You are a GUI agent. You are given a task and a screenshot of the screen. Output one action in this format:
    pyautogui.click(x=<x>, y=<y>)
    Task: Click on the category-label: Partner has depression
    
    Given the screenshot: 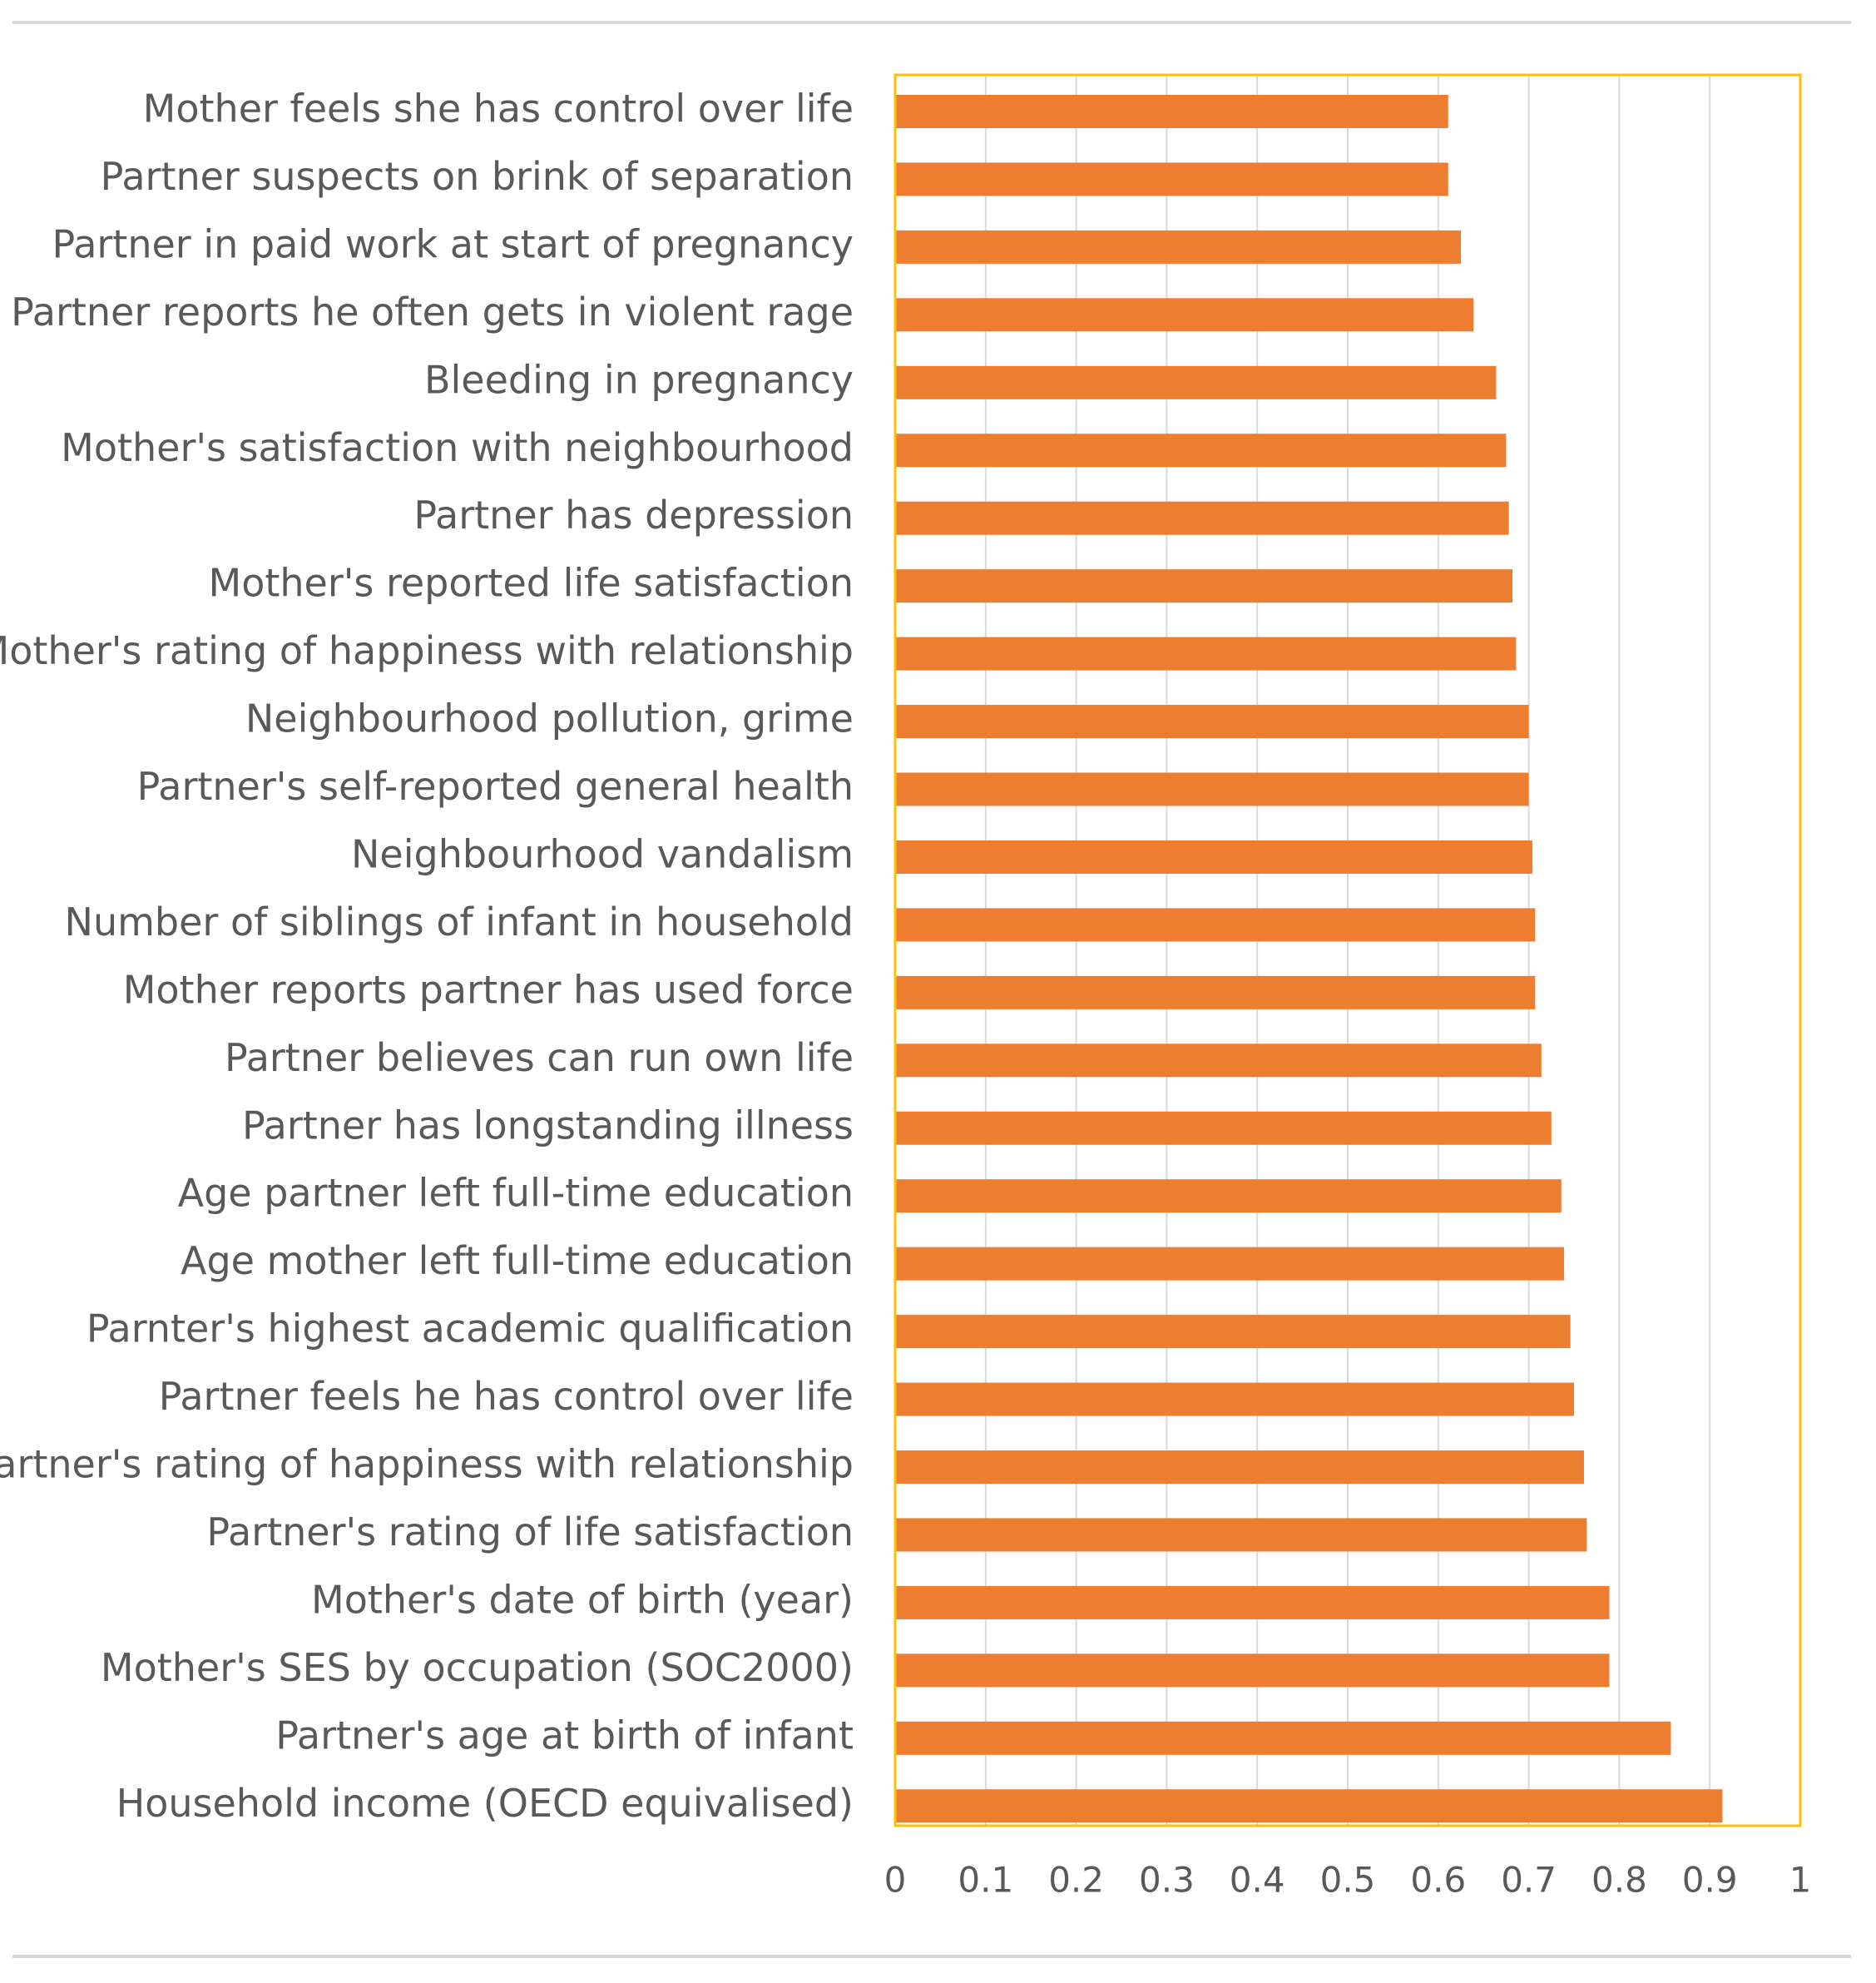 What is the action you would take?
    pyautogui.click(x=634, y=515)
    